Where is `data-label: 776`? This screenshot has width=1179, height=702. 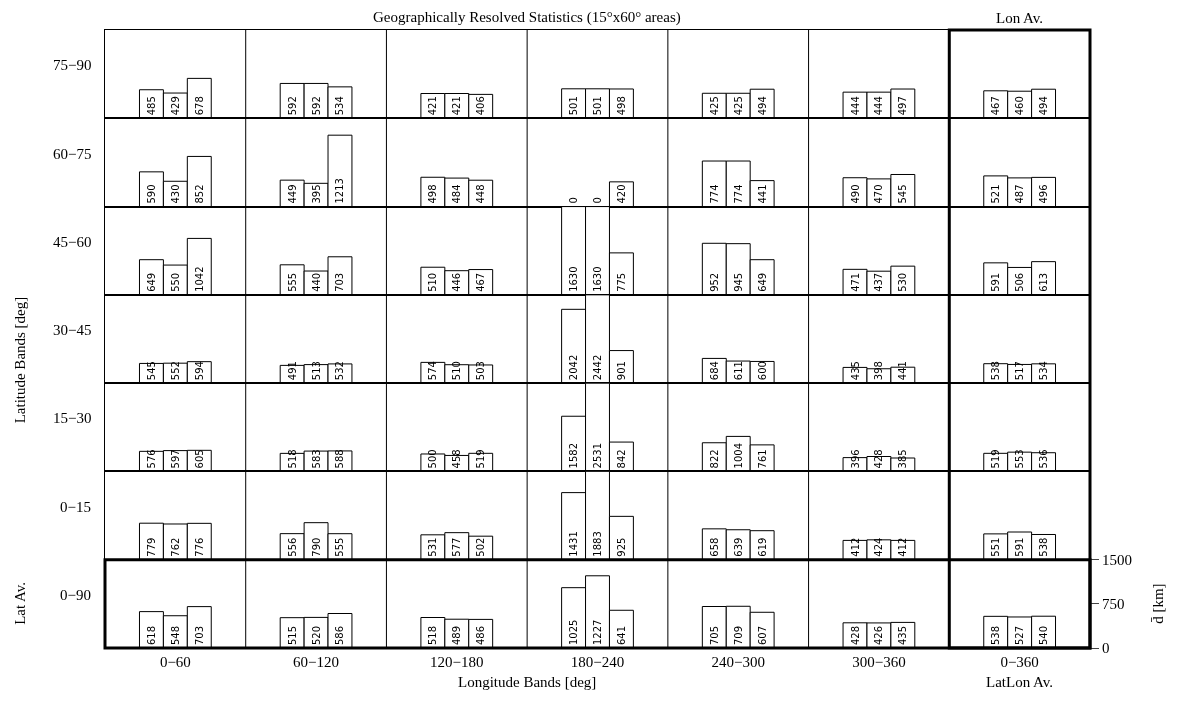 data-label: 776 is located at coordinates (199, 547).